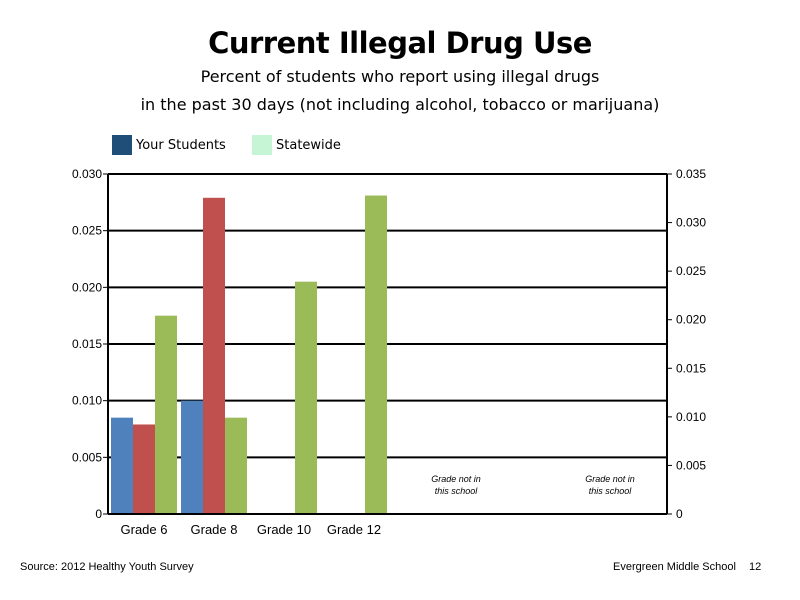  Describe the element at coordinates (87, 231) in the screenshot. I see `left-tick-label: 0.025` at that location.